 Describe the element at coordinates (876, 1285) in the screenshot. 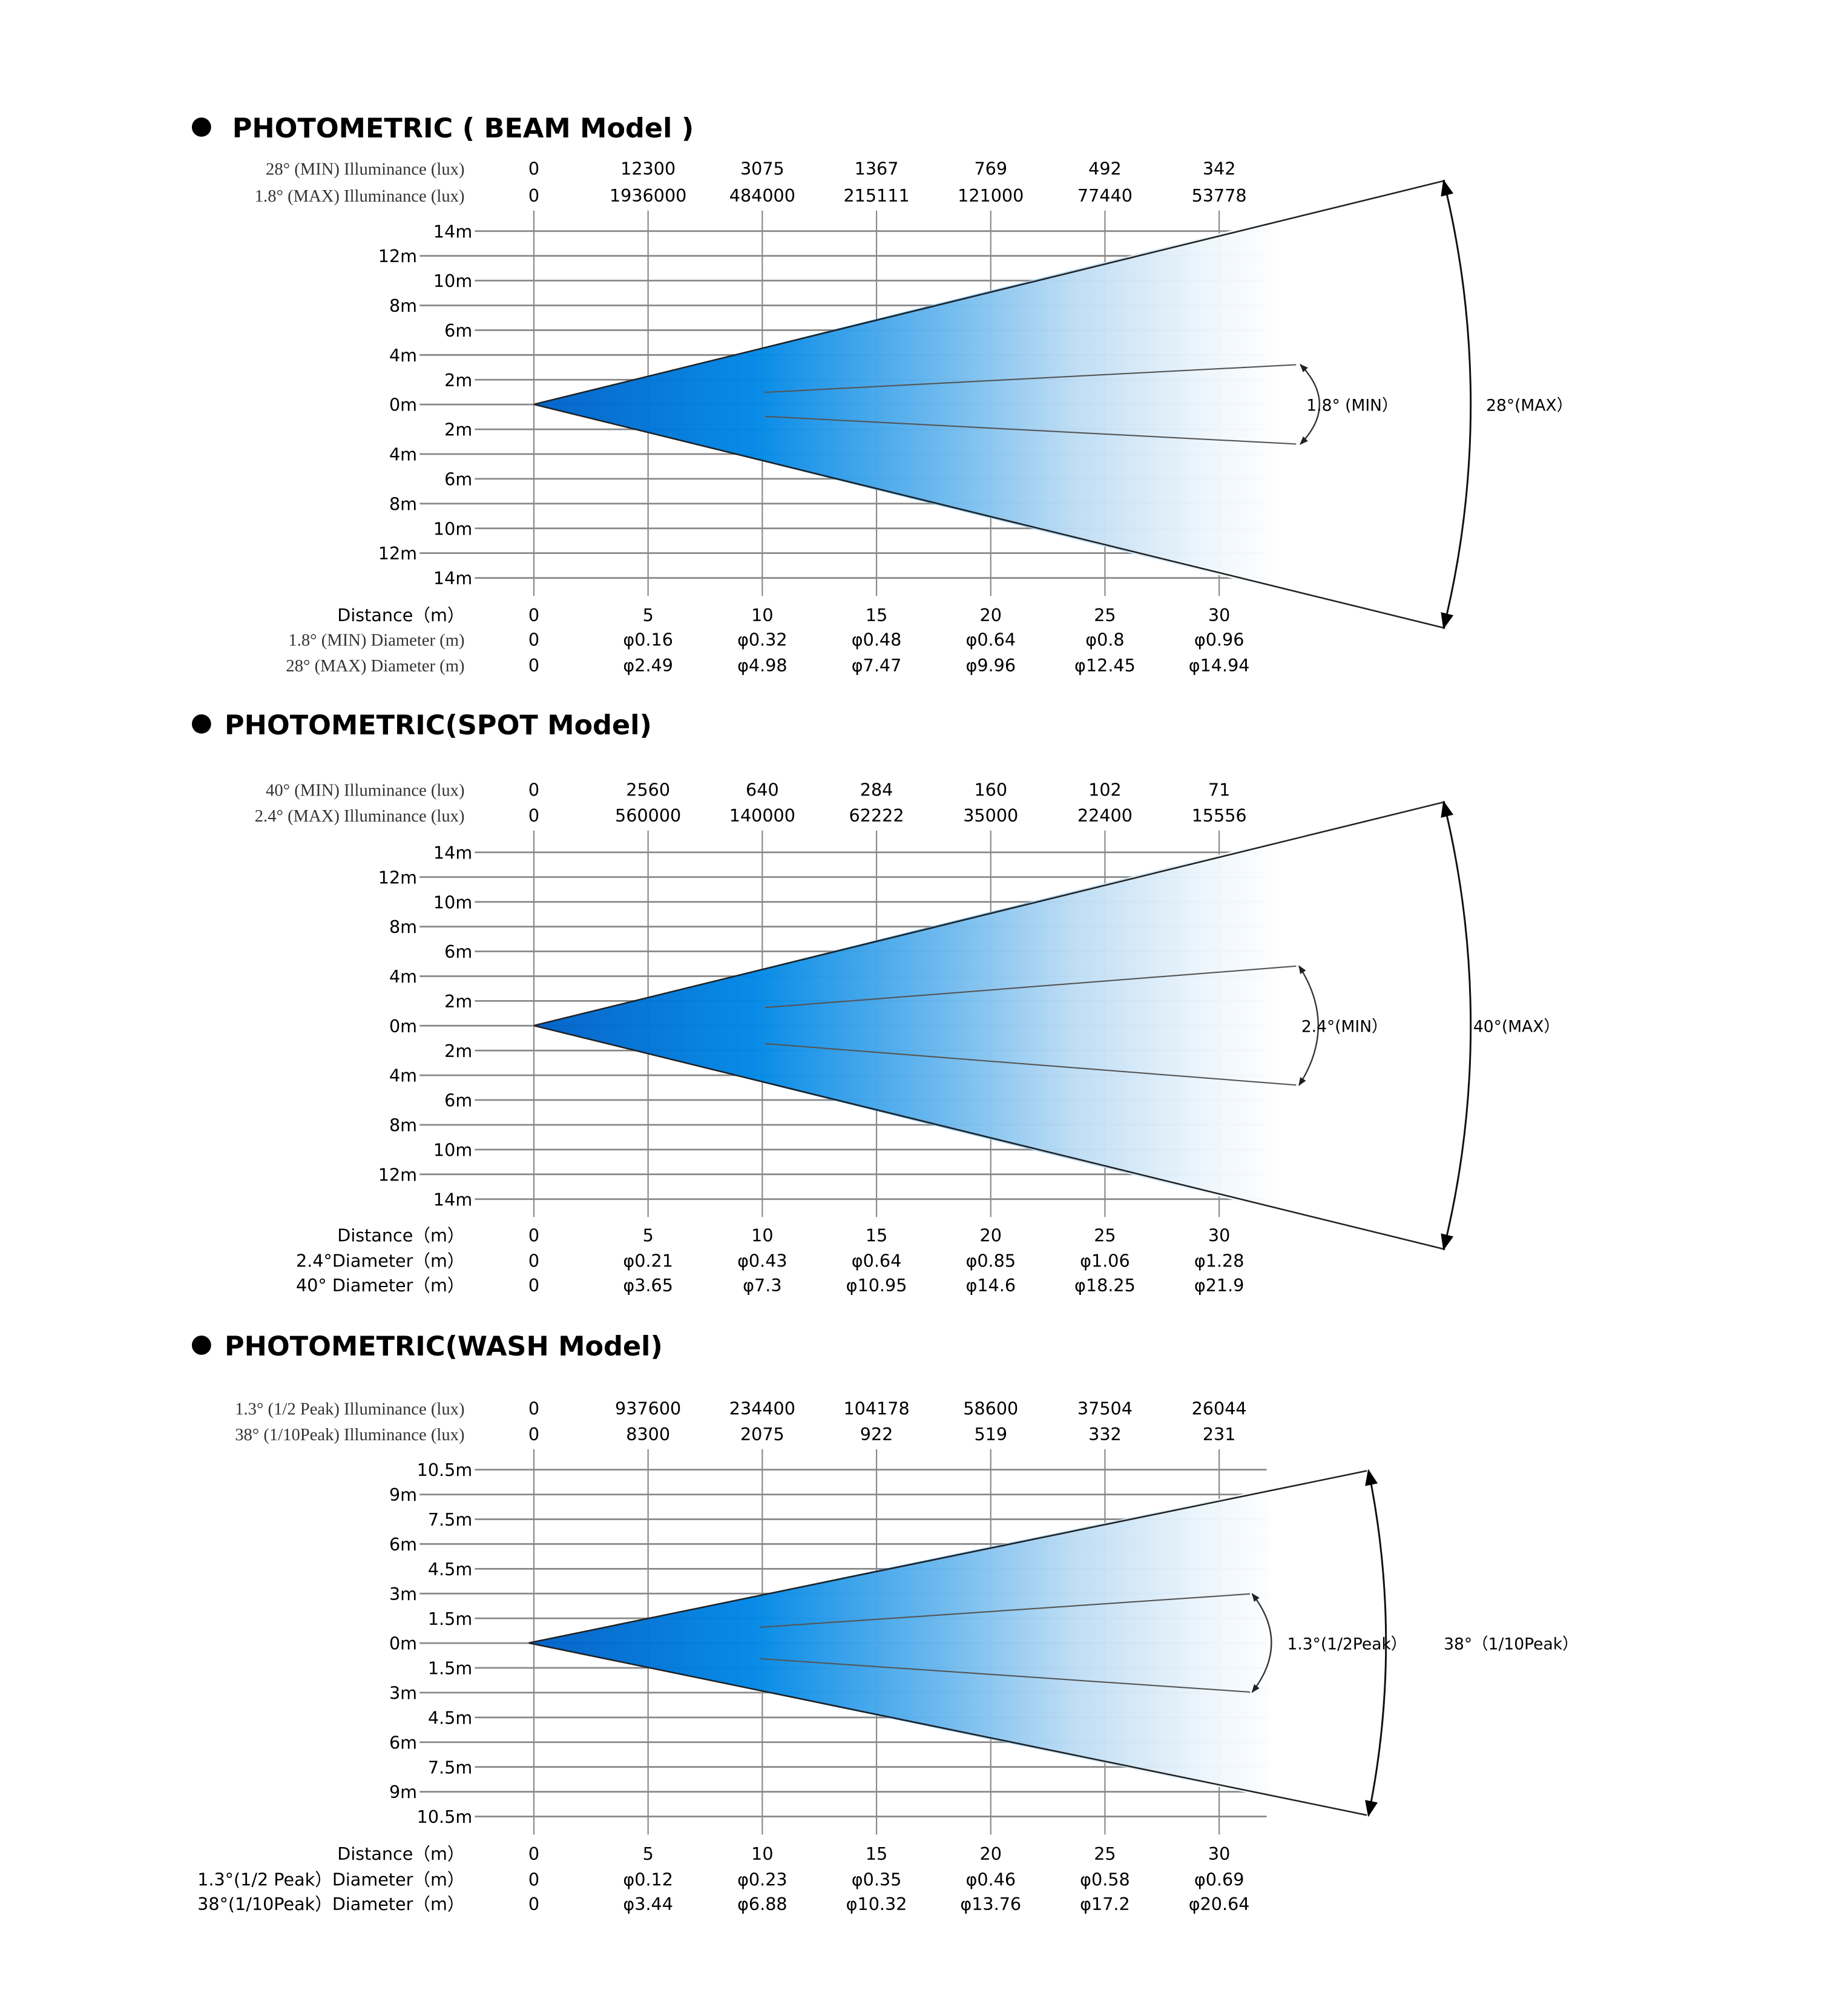

I see `diameter-outer-value: φ10.95` at that location.